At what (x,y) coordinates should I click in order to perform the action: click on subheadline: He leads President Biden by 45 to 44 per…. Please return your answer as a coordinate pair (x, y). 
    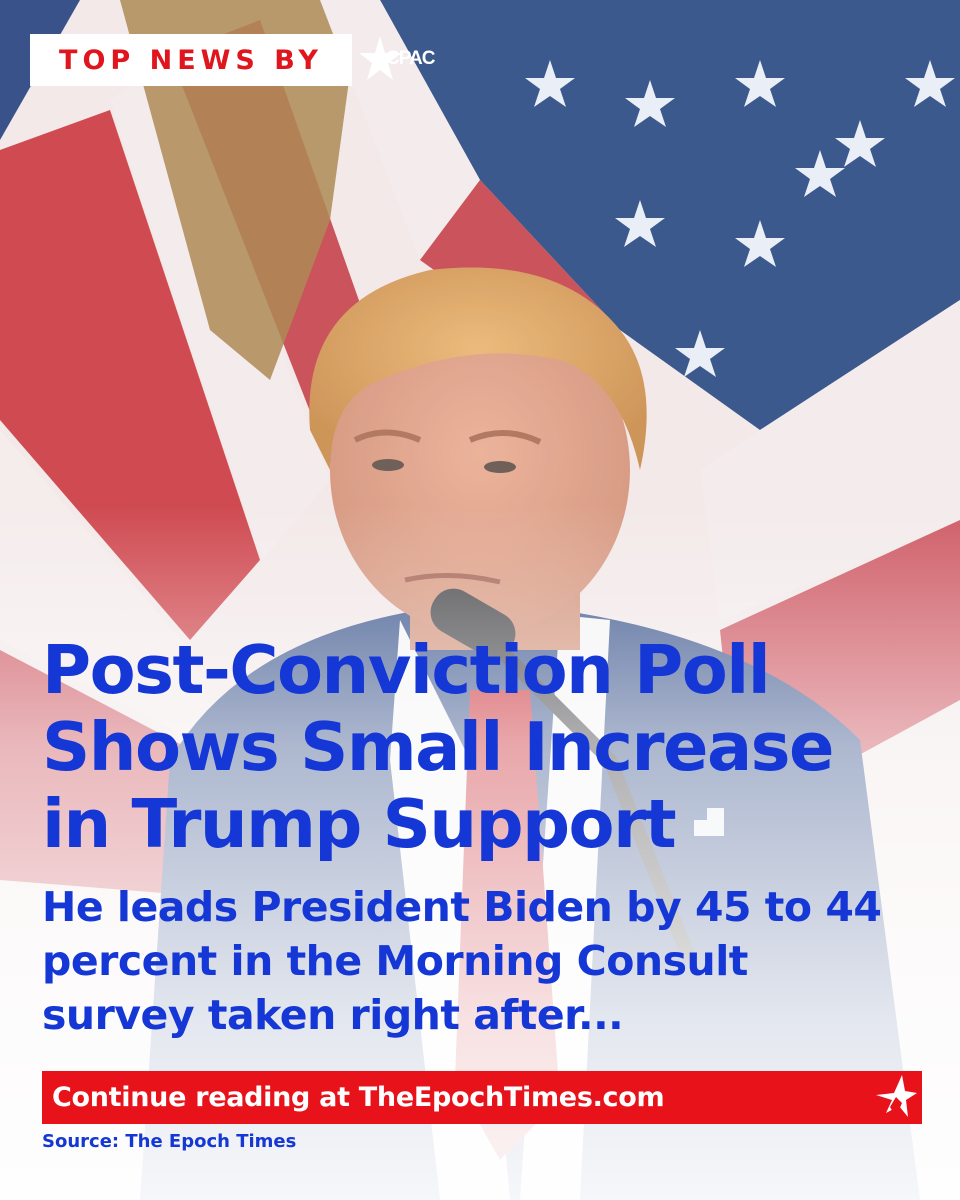
    Looking at the image, I should click on (487, 961).